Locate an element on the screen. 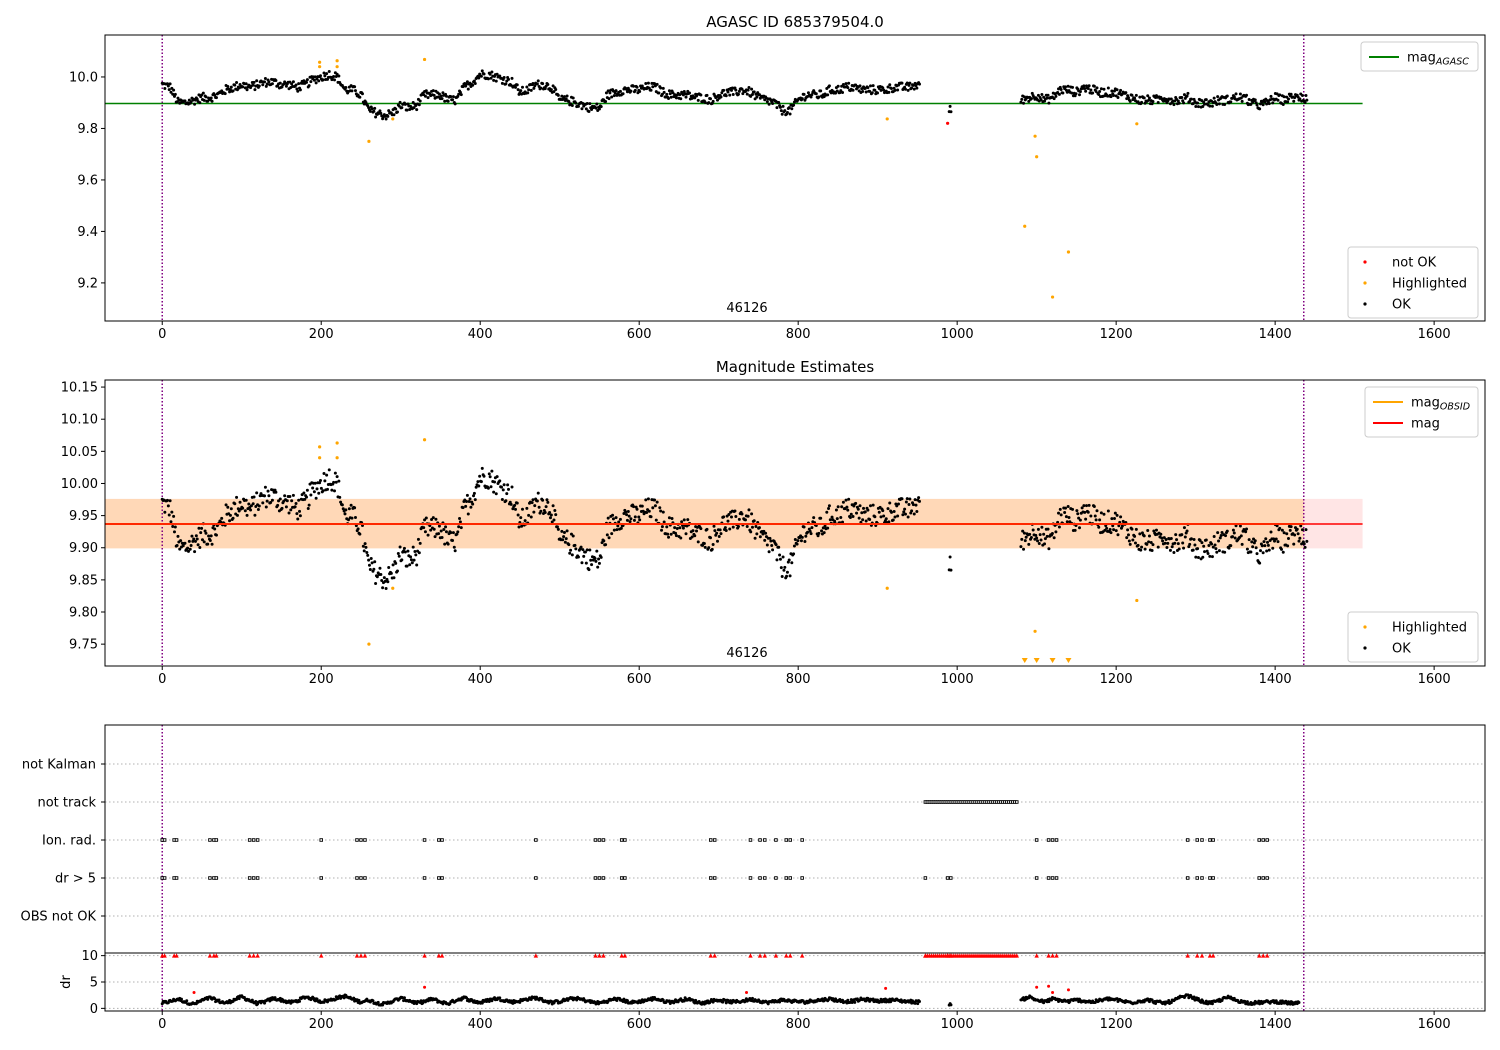 The height and width of the screenshot is (1050, 1500). obsid-annotation: 46126 is located at coordinates (746, 308).